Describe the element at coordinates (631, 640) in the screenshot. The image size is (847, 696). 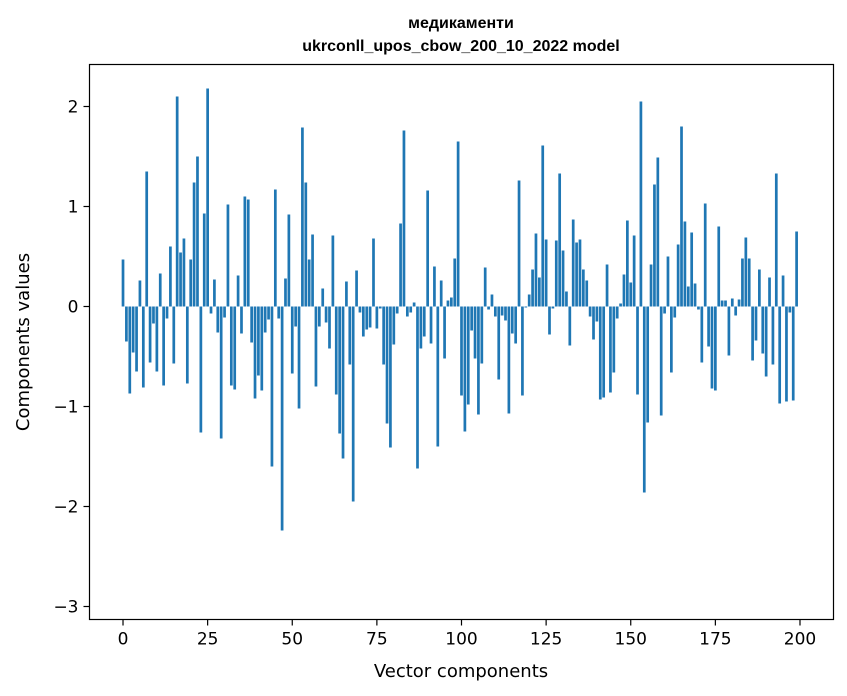
I see `x-tick-label: 150` at that location.